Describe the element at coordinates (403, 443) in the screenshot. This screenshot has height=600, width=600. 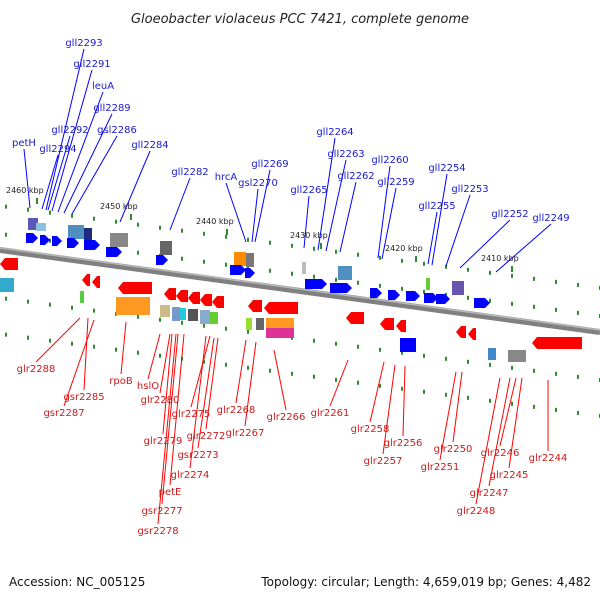
I see `reverse-gene-label: glr2256` at that location.